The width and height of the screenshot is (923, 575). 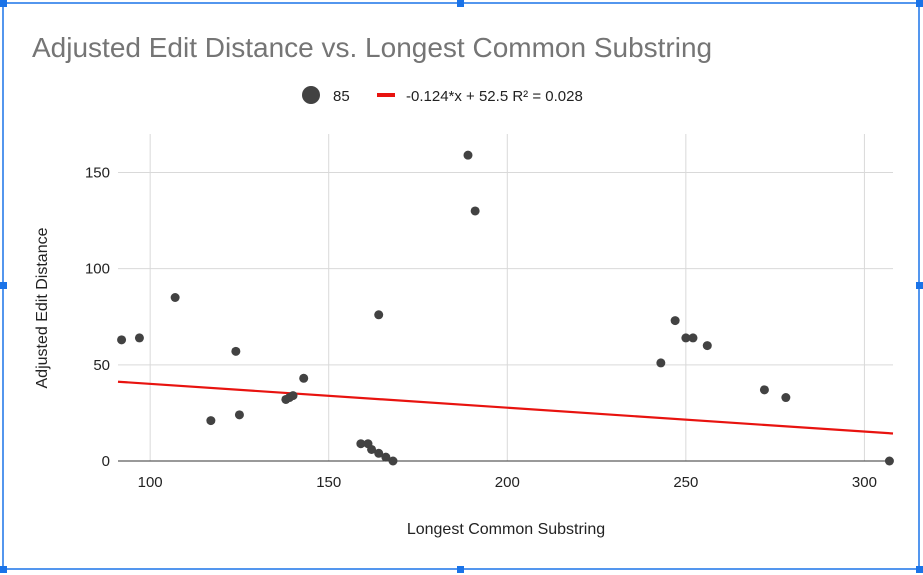 I want to click on y-axis-label: Adjusted Edit Distance, so click(x=42, y=307).